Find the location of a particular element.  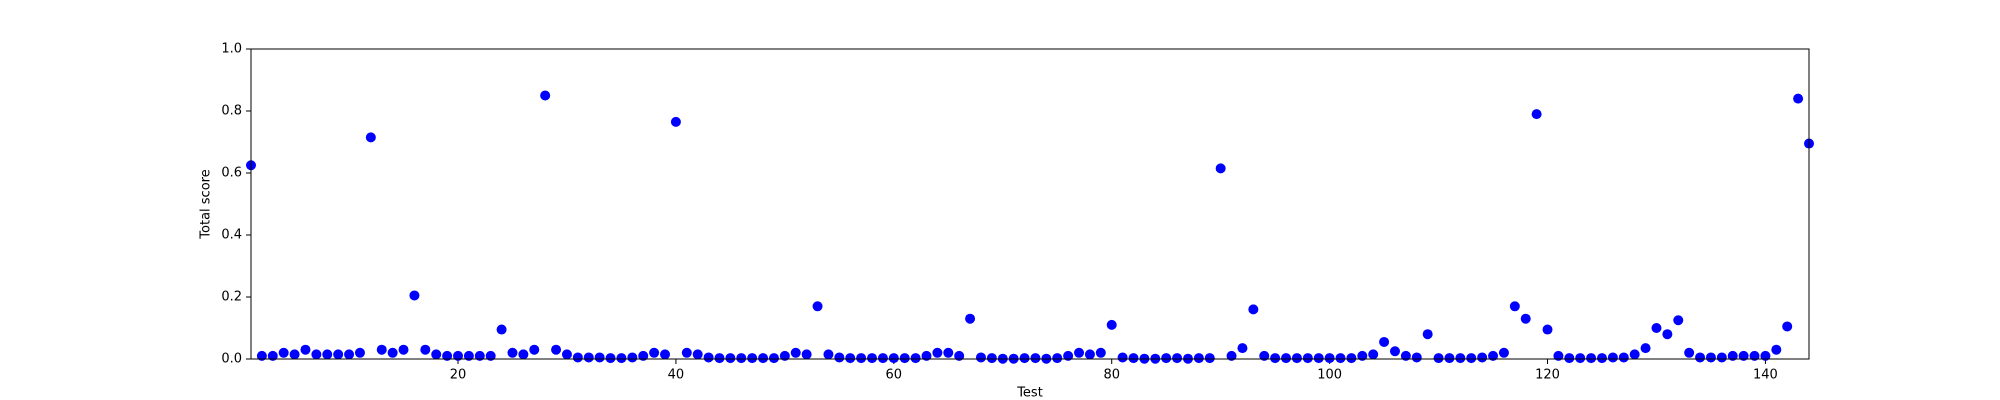

x-tick-label: 100 is located at coordinates (1329, 375).